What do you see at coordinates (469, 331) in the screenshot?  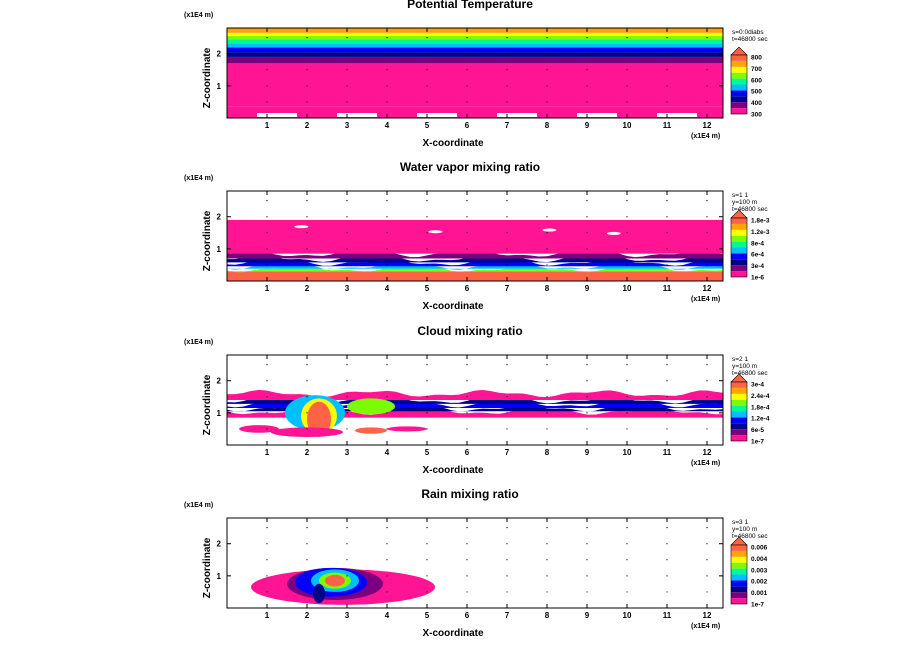 I see `chart-title: Cloud mixing ratio` at bounding box center [469, 331].